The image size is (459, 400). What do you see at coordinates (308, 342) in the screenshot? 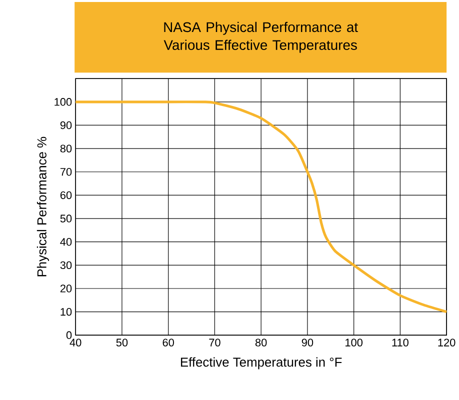
I see `x-tick-label: 90` at bounding box center [308, 342].